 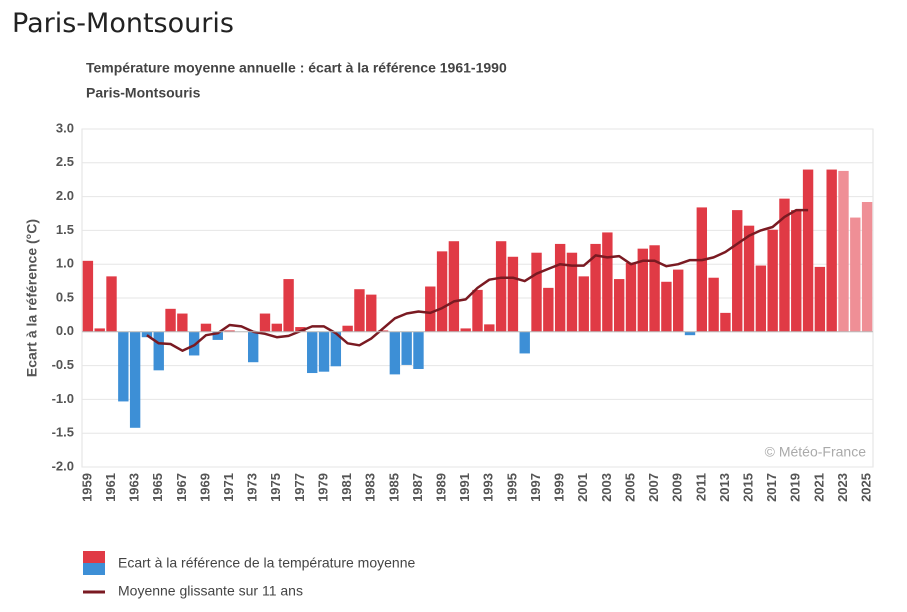 What do you see at coordinates (143, 93) in the screenshot?
I see `chart-subtitle: Paris-Montsouris` at bounding box center [143, 93].